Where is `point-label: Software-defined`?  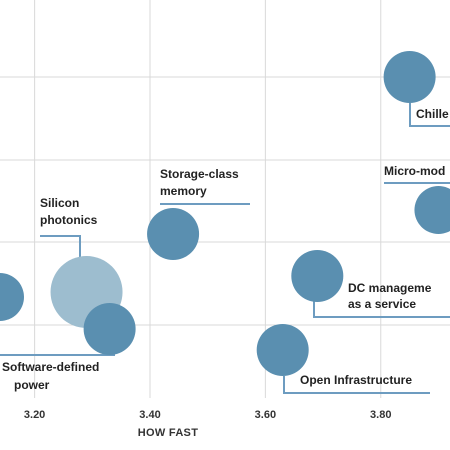 point-label: Software-defined is located at coordinates (50, 367).